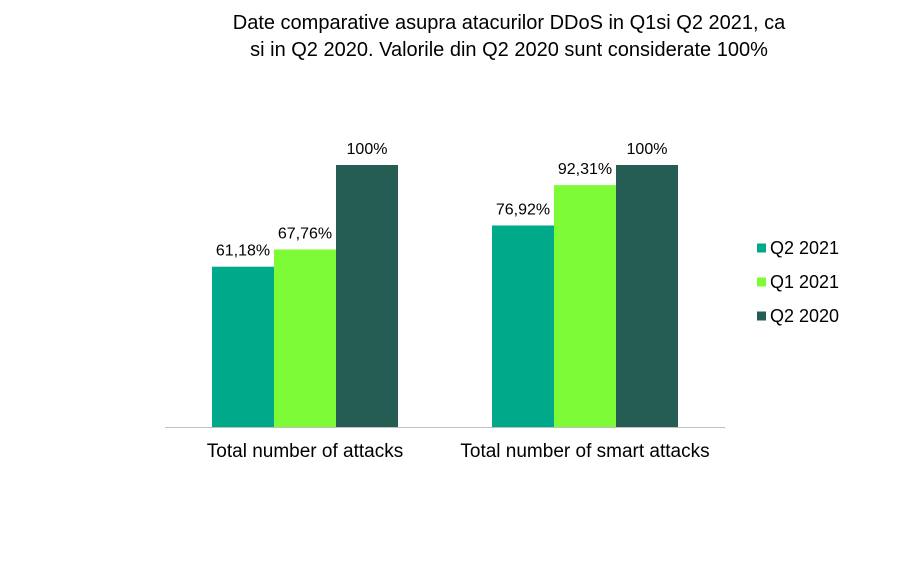  I want to click on bar-q2-2021-total-number-of-smart-attacks, so click(523, 326).